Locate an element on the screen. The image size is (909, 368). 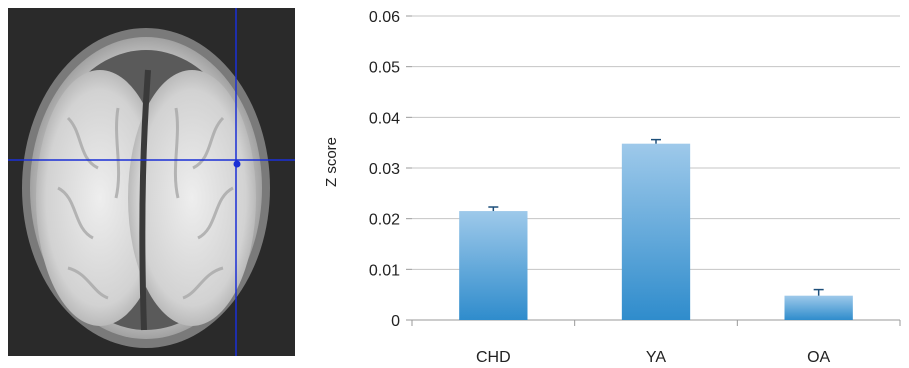
x-tick-label: CHD is located at coordinates (493, 357).